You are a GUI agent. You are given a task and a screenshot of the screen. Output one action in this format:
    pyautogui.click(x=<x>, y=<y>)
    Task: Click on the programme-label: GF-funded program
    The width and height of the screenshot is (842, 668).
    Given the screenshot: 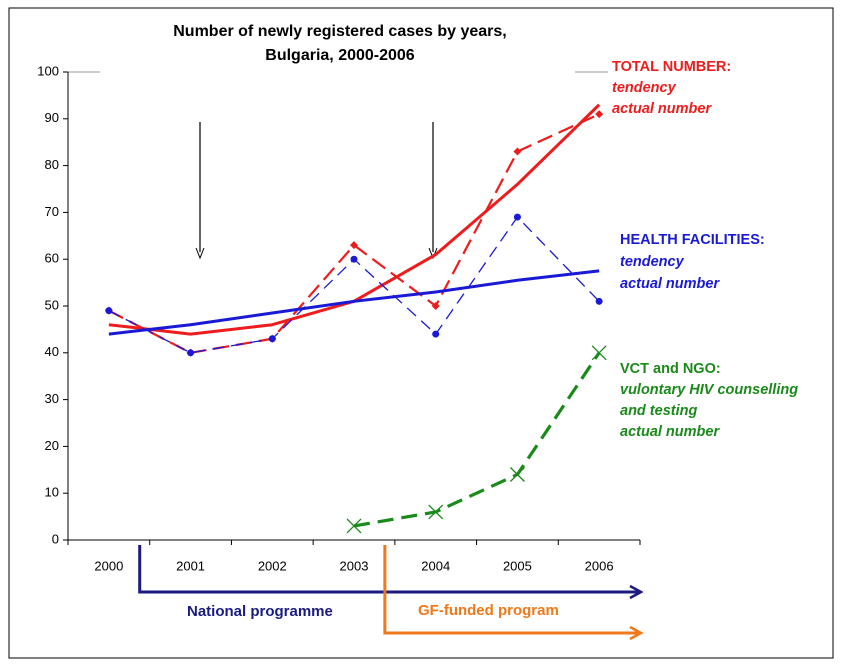 What is the action you would take?
    pyautogui.click(x=488, y=610)
    